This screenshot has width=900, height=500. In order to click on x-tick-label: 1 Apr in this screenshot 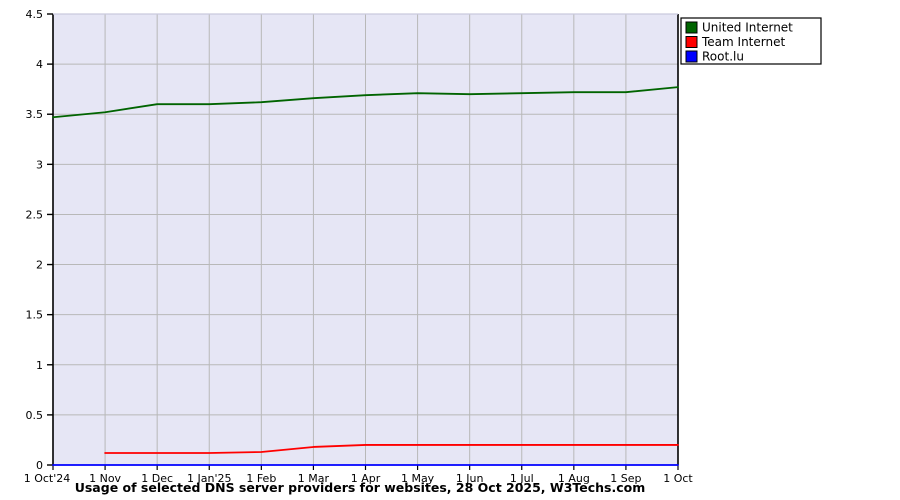, I will do `click(366, 478)`.